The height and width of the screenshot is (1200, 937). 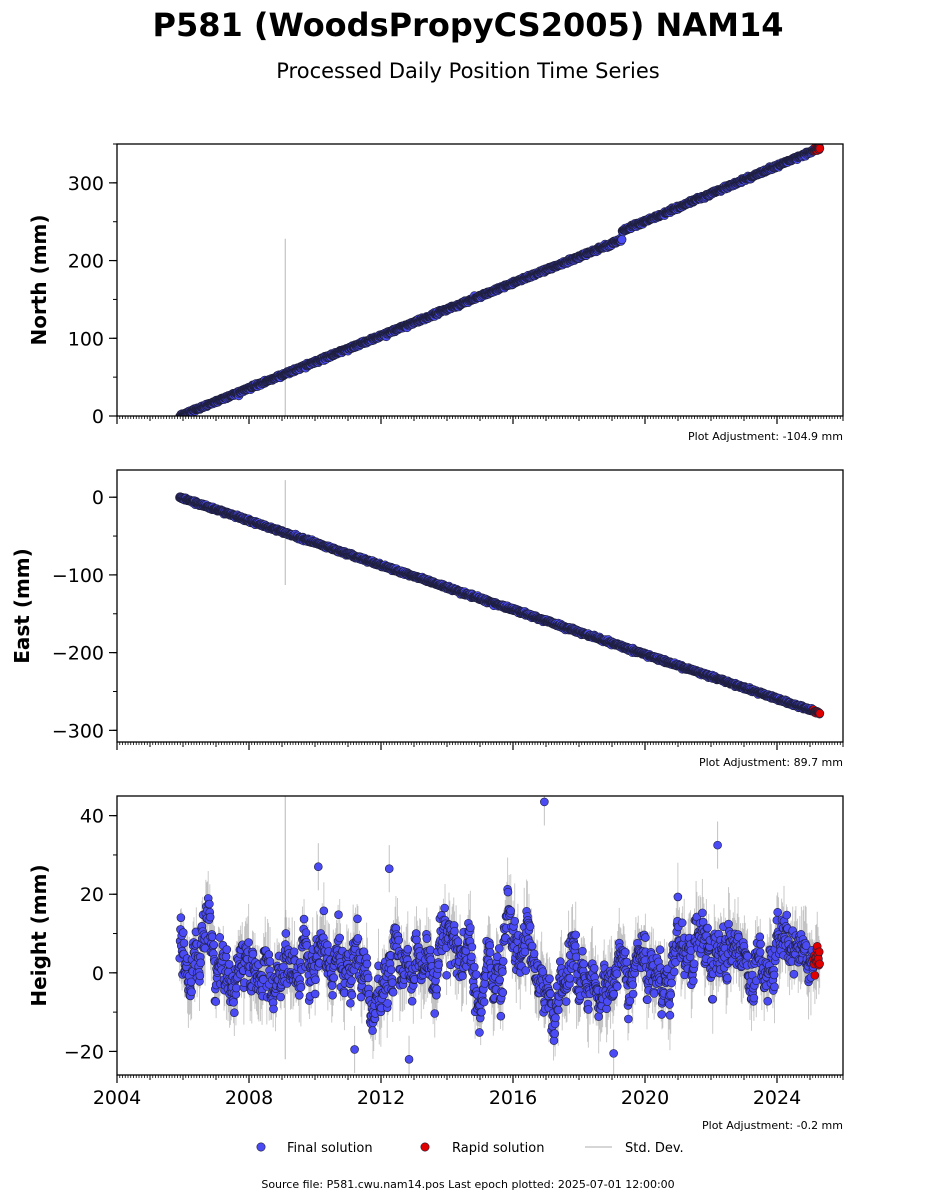 I want to click on y-tick-label-east: −100, so click(x=78, y=576).